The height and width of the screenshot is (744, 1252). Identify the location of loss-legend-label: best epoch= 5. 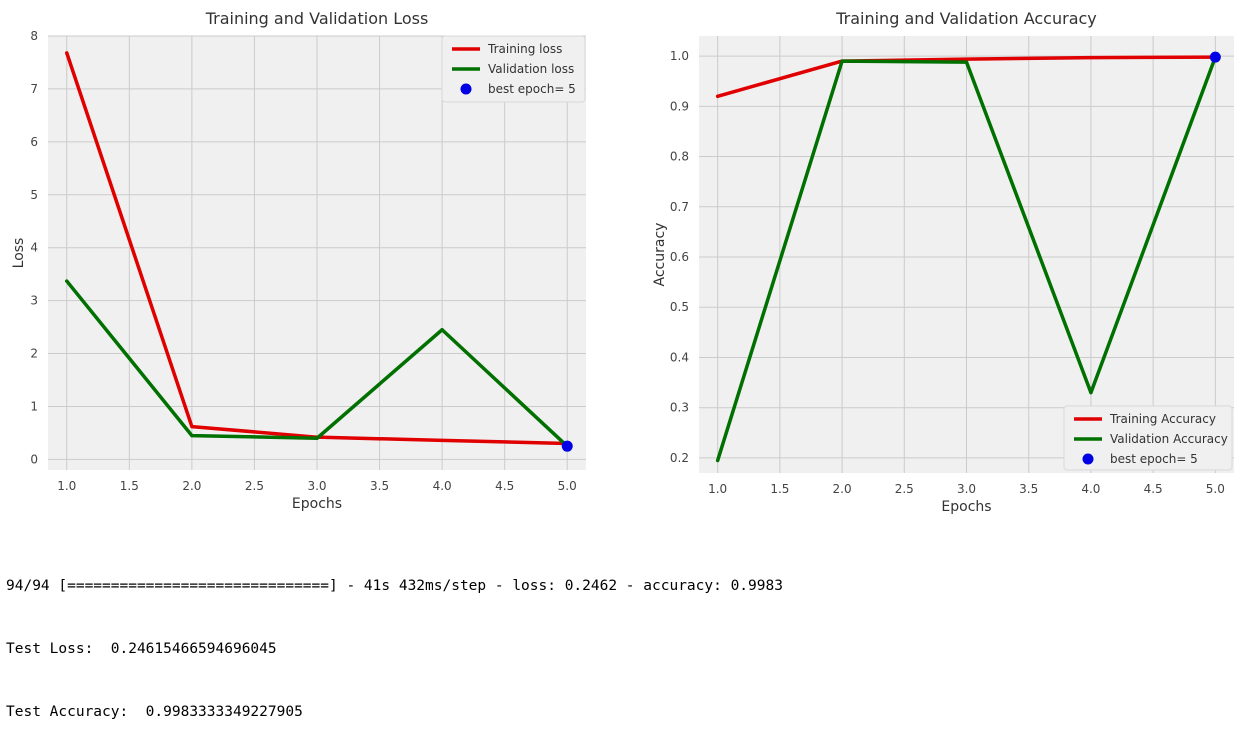
(532, 89).